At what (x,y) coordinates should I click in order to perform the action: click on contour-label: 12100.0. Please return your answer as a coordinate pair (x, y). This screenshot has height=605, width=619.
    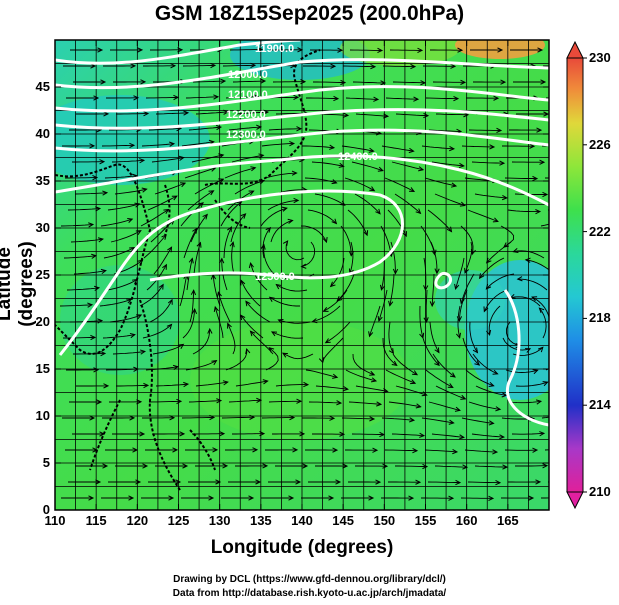
    Looking at the image, I should click on (248, 95).